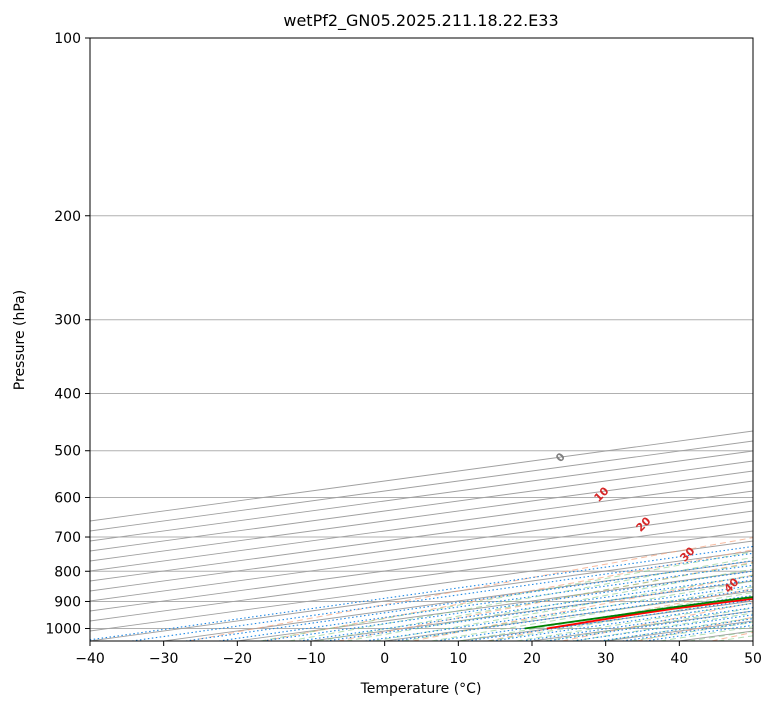 Image resolution: width=775 pixels, height=708 pixels. Describe the element at coordinates (90, 659) in the screenshot. I see `x-tick-label: −40` at that location.